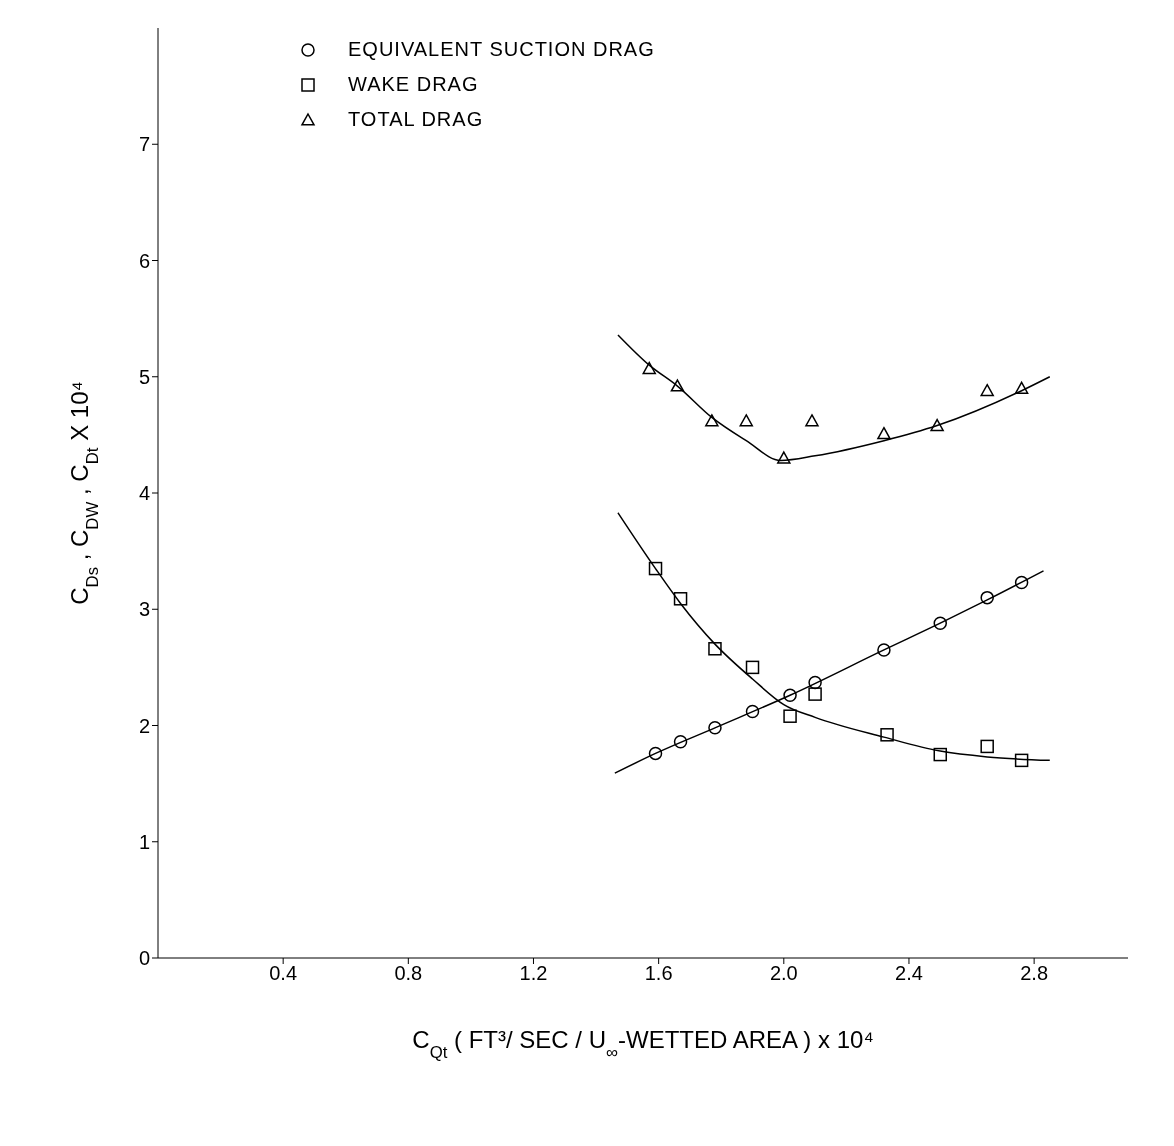 This screenshot has height=1146, width=1174. What do you see at coordinates (783, 973) in the screenshot?
I see `x-tick-label: 2.0` at bounding box center [783, 973].